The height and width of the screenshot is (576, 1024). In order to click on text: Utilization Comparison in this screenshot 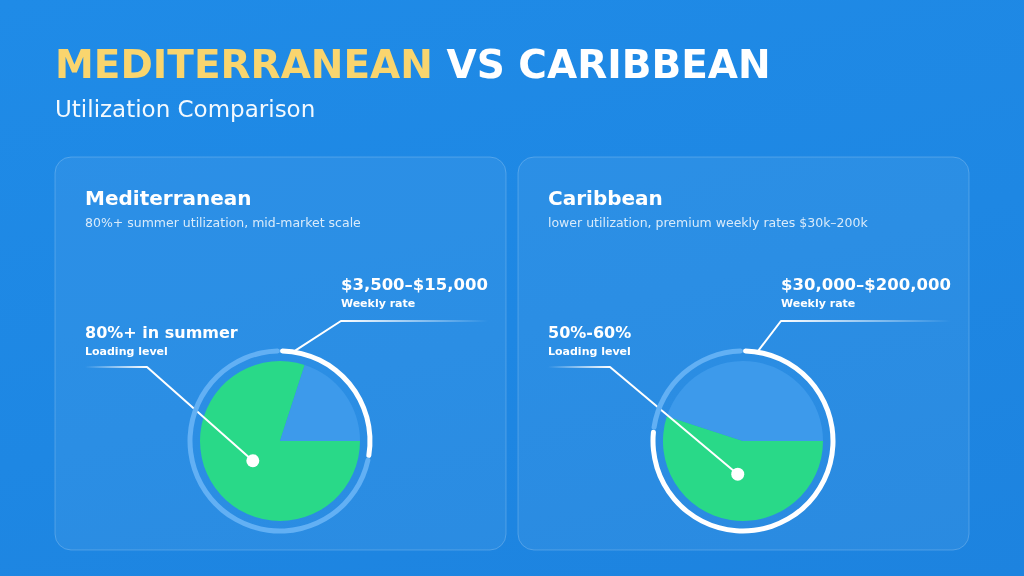, I will do `click(185, 109)`.